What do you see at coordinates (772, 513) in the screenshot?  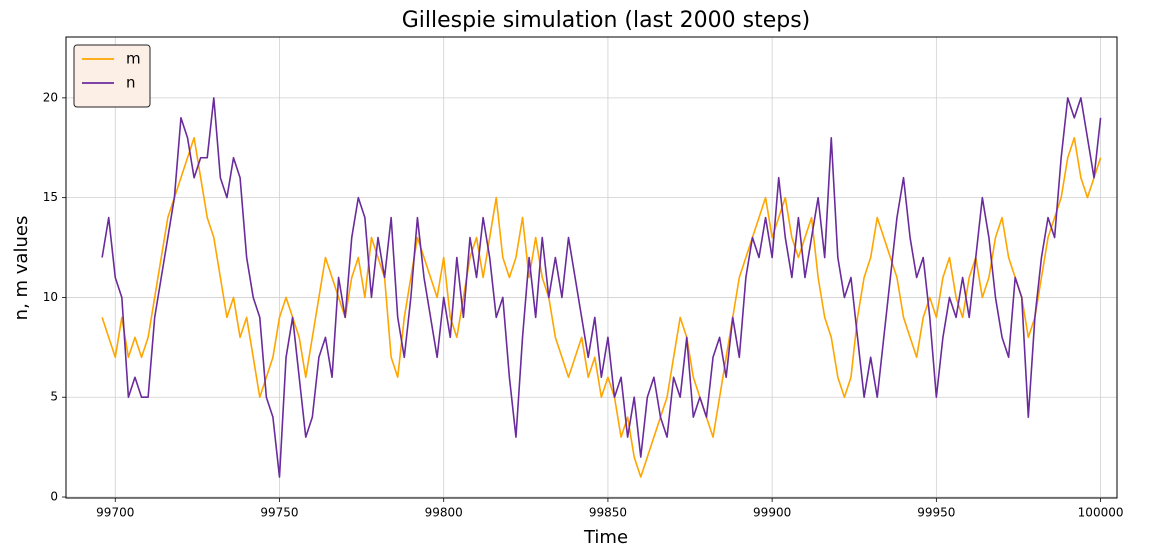 I see `x-tick-label: 99900` at bounding box center [772, 513].